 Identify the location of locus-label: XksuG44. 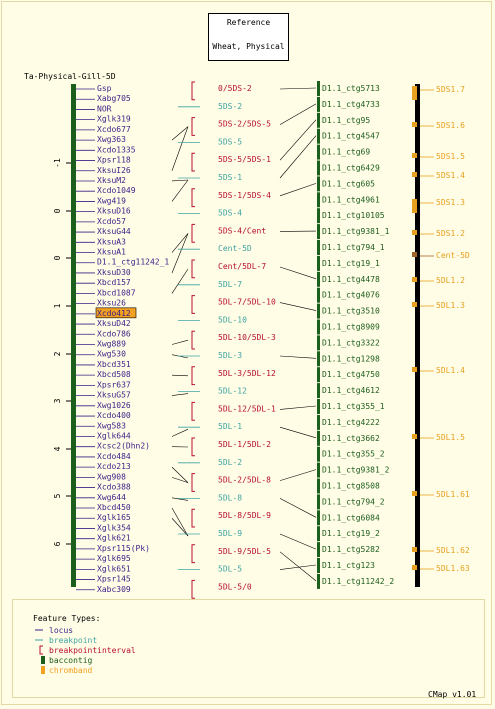
(114, 231).